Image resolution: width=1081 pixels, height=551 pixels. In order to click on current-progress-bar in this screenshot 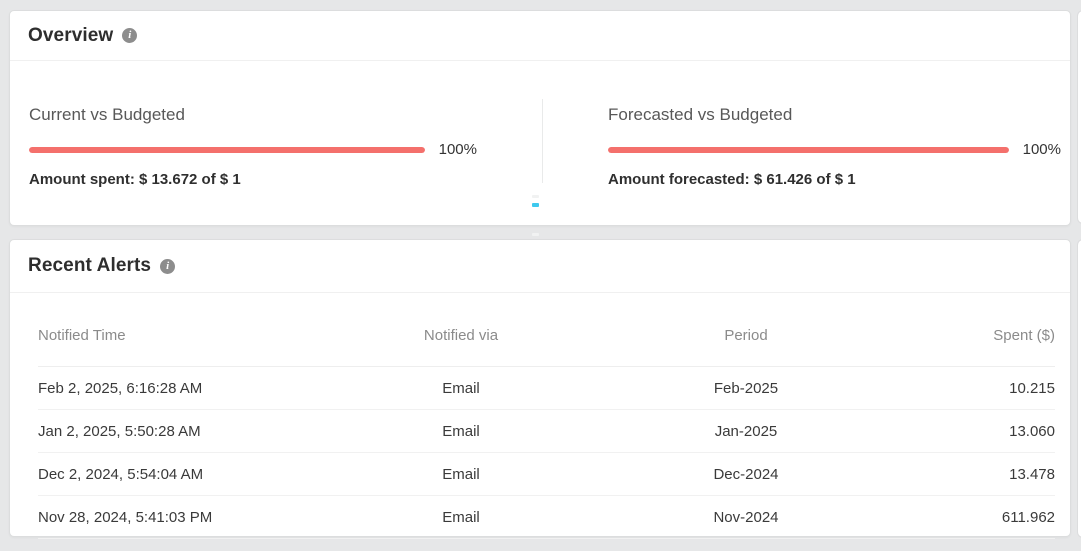, I will do `click(227, 149)`.